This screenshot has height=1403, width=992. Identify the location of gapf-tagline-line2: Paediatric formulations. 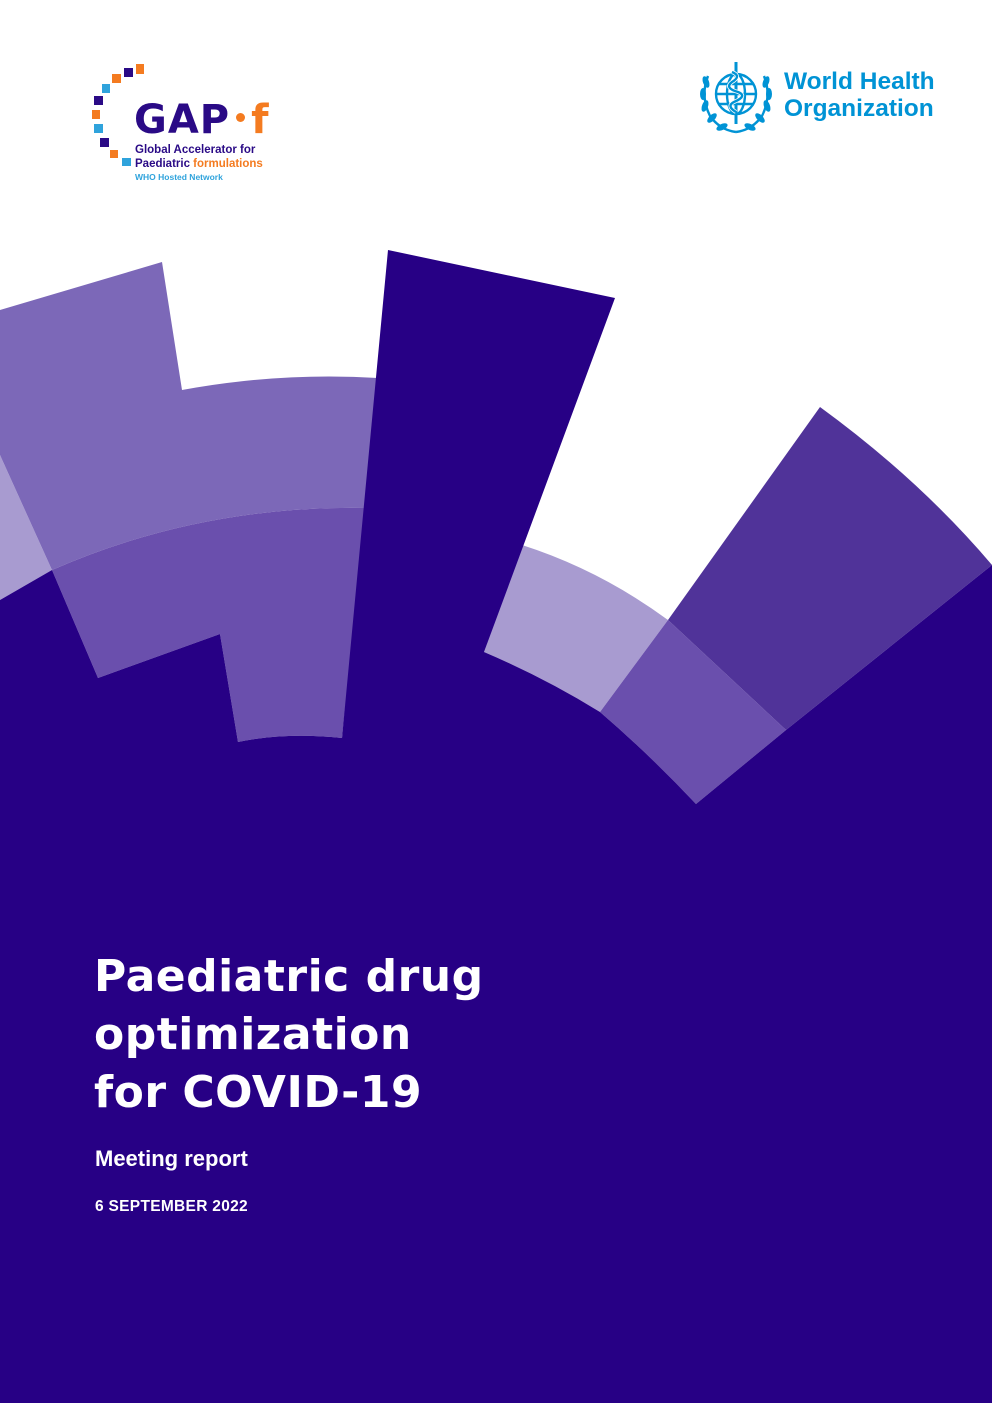
(199, 164).